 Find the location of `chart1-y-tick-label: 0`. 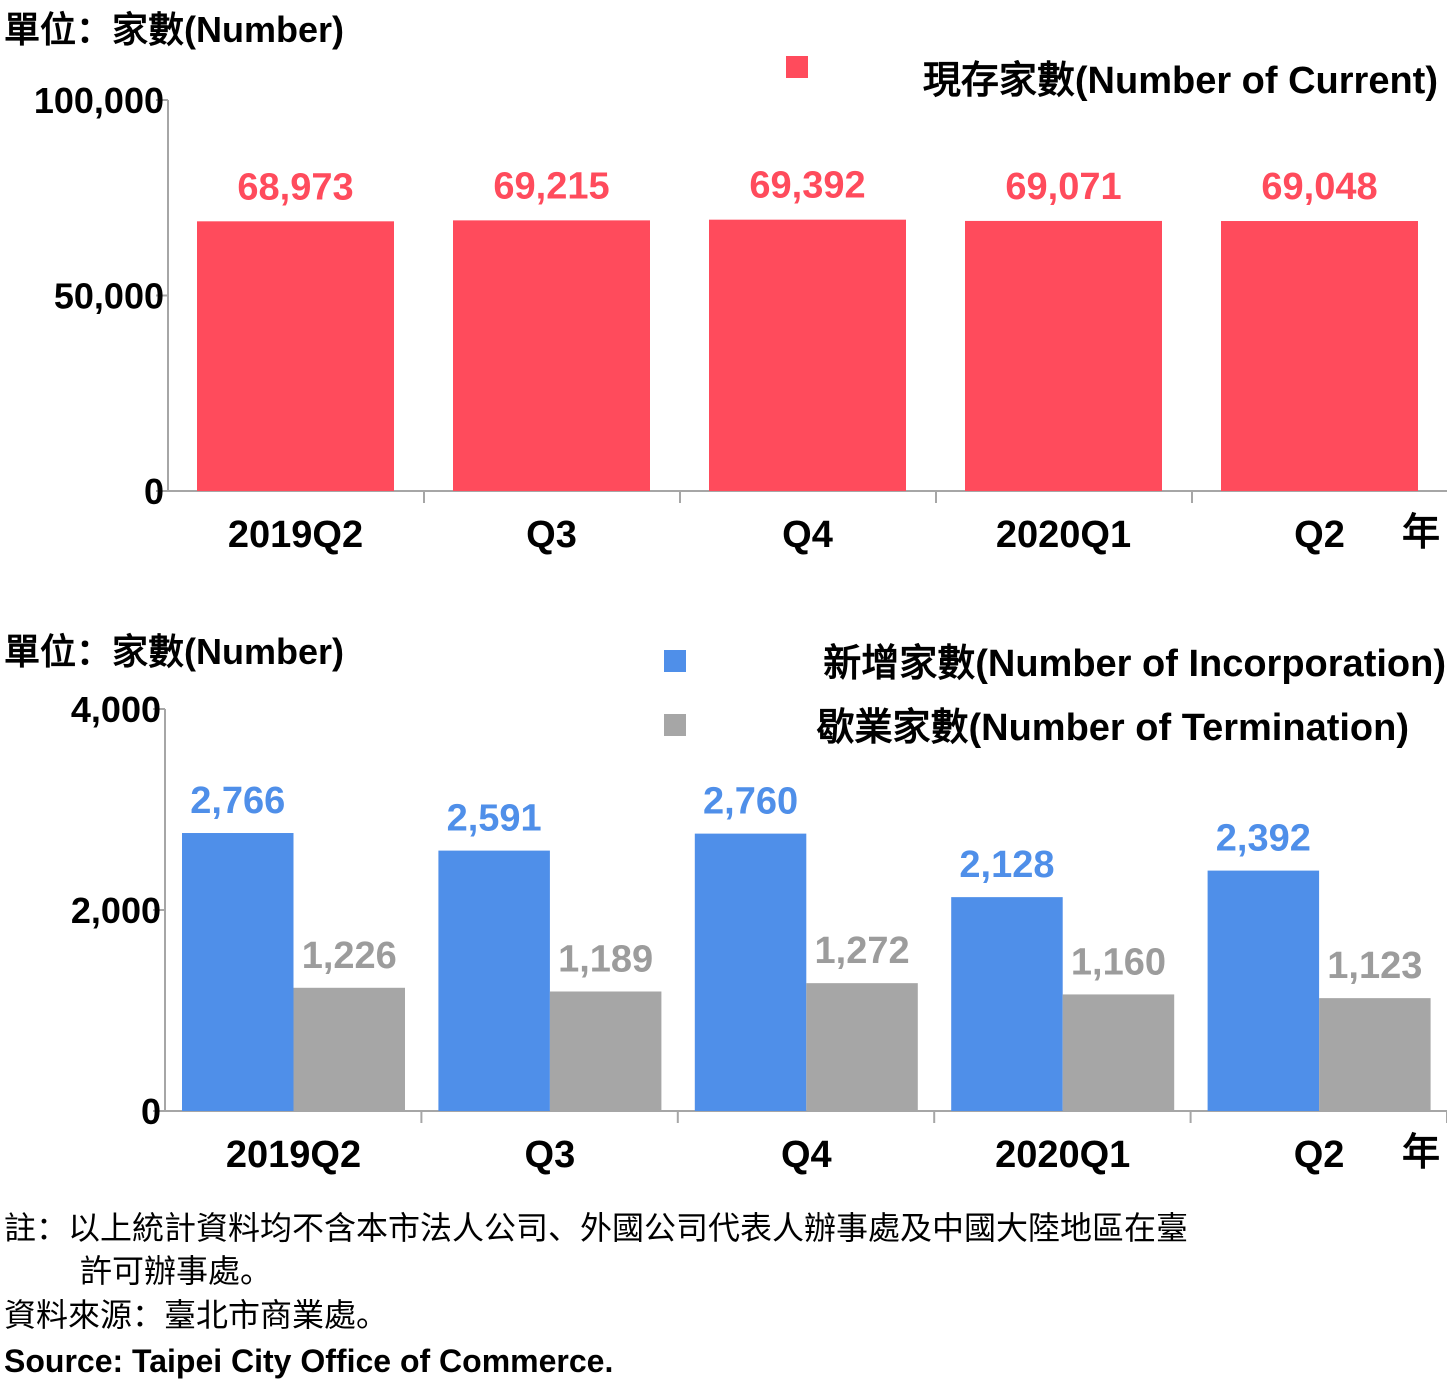

chart1-y-tick-label: 0 is located at coordinates (154, 491).